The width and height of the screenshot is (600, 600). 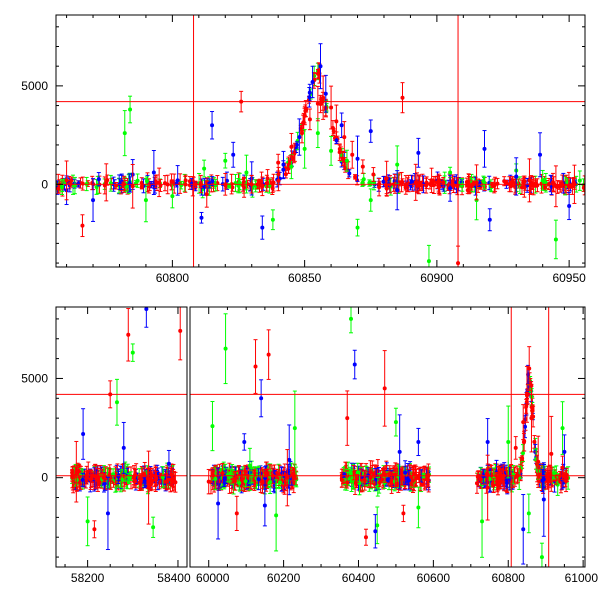 I want to click on bottom-x-tick-label: 60800, so click(x=509, y=578).